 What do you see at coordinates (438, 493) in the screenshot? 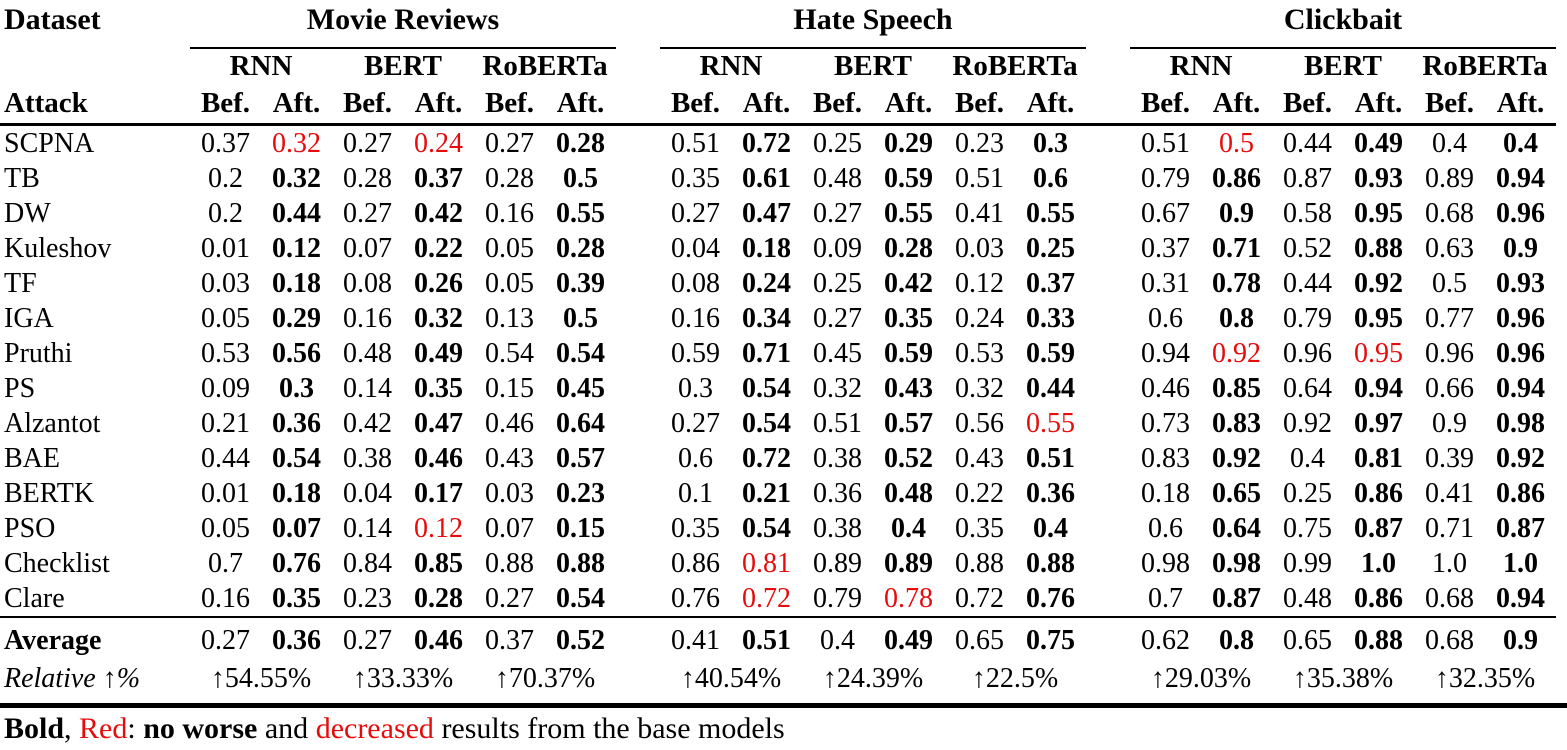
I see `score-cell: 0.17` at bounding box center [438, 493].